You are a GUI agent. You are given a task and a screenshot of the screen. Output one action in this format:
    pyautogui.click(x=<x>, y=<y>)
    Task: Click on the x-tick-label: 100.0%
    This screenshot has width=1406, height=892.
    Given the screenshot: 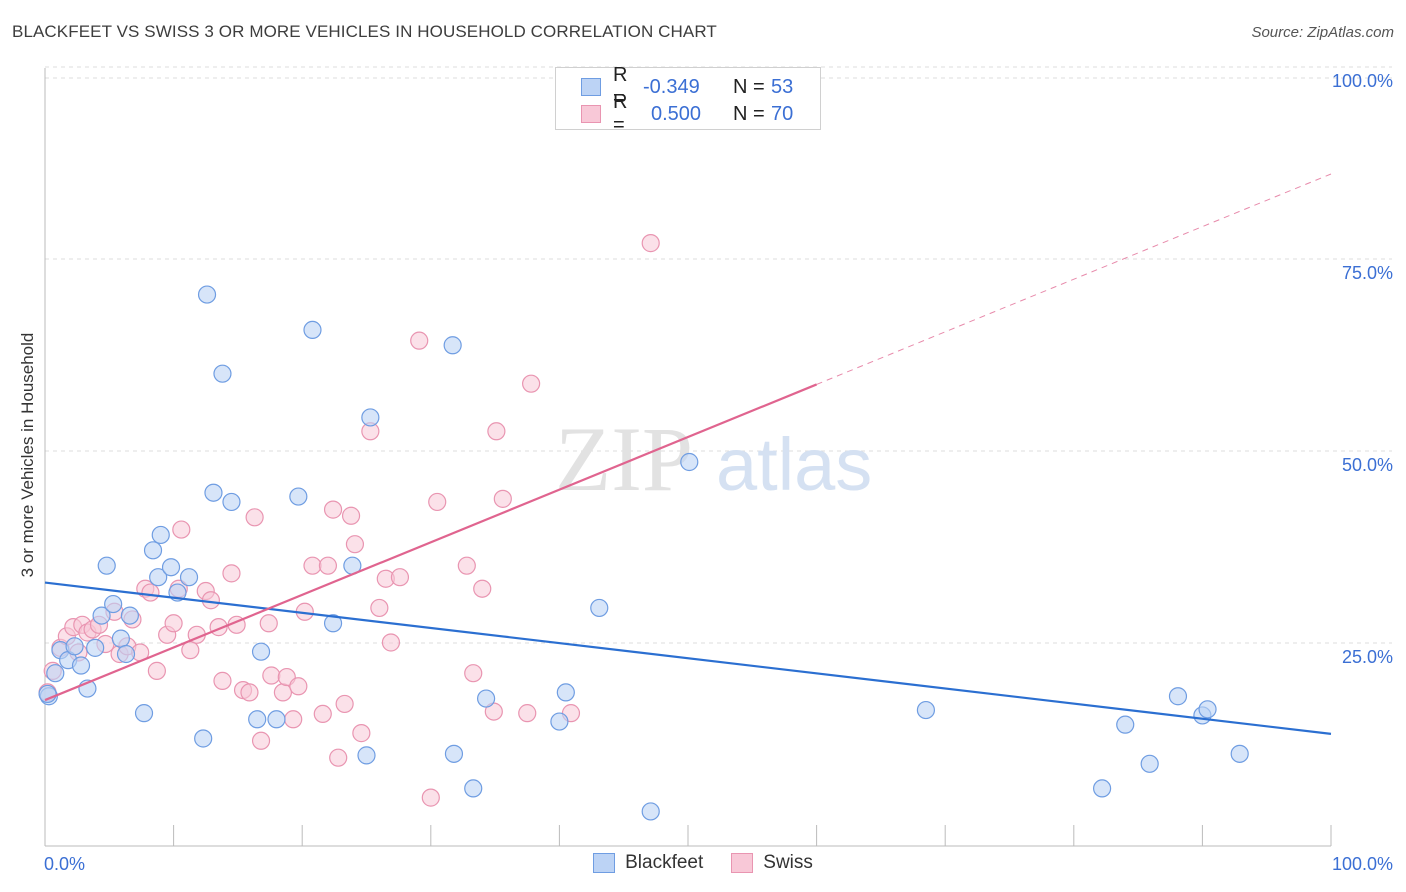 What is the action you would take?
    pyautogui.click(x=1362, y=864)
    